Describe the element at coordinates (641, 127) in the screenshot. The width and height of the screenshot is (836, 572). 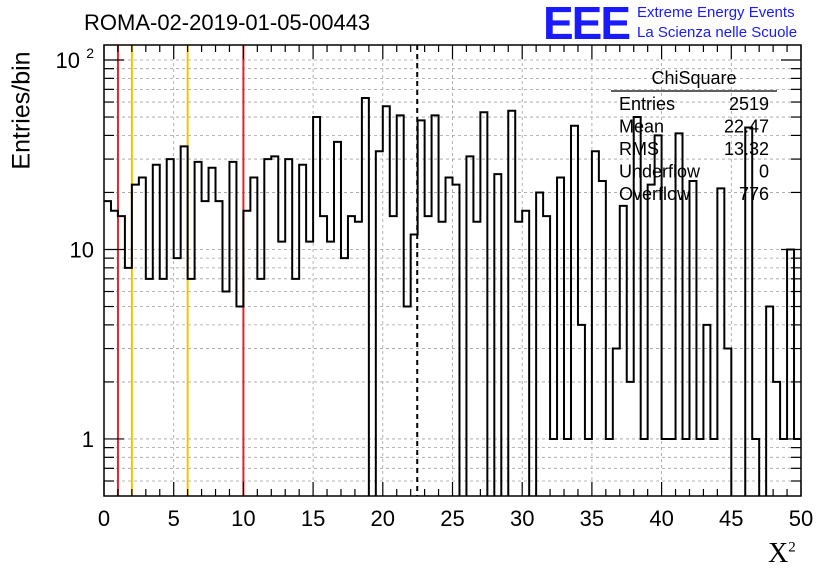
I see `stats-row-label: Mean` at that location.